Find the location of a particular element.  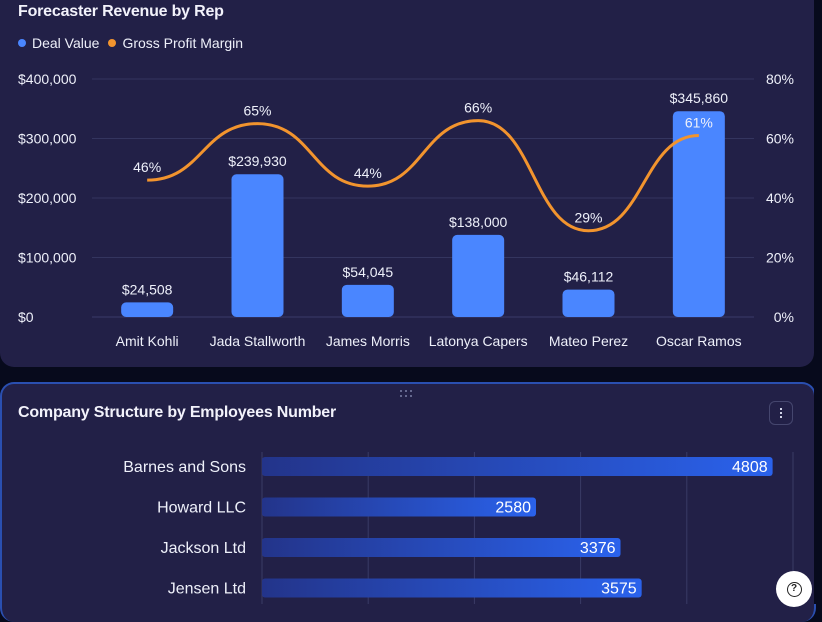

bar-data-label: 3376 is located at coordinates (598, 548).